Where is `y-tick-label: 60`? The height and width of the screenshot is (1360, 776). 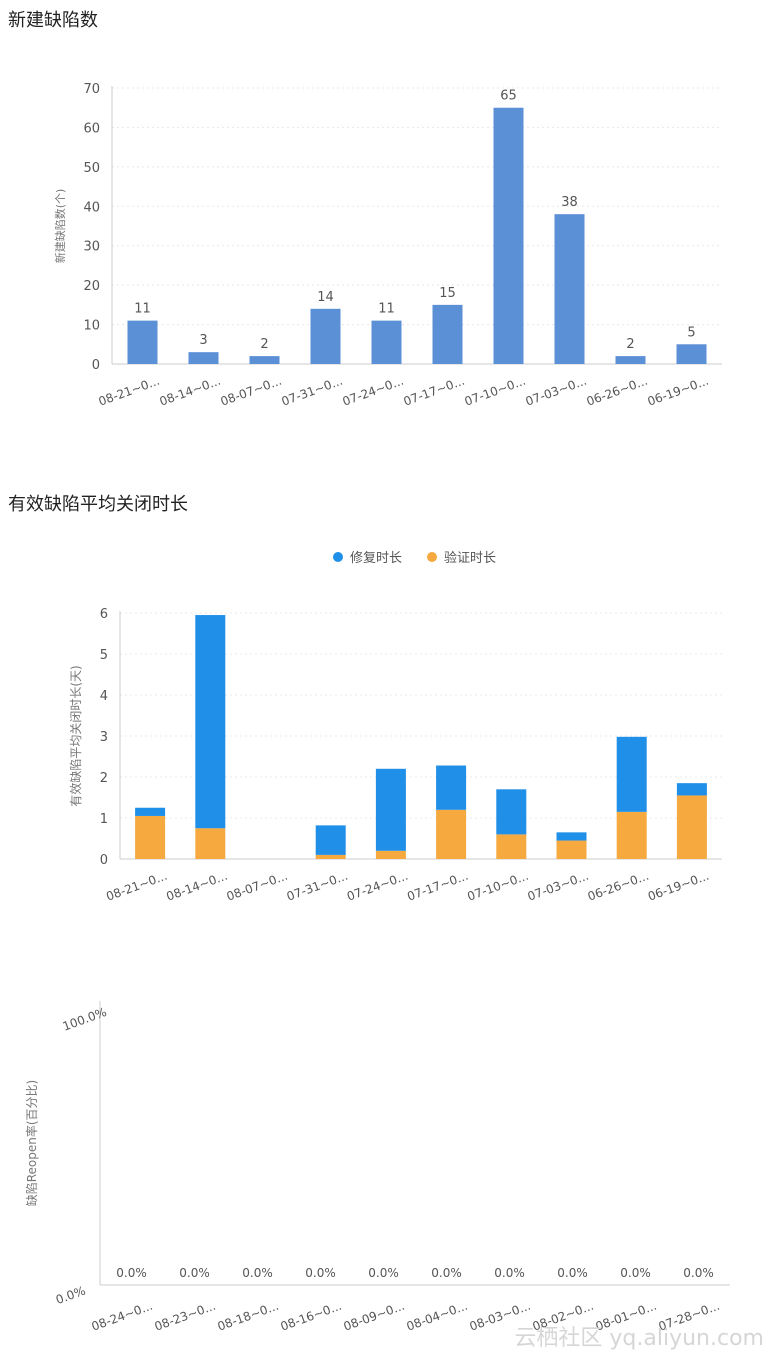
y-tick-label: 60 is located at coordinates (91, 128).